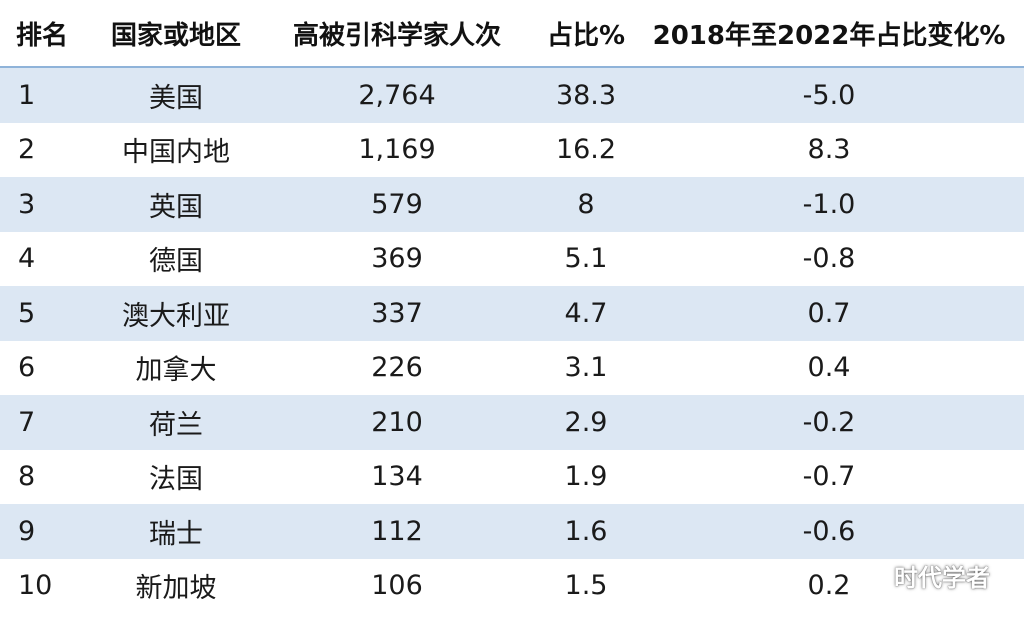 The width and height of the screenshot is (1024, 620). What do you see at coordinates (176, 589) in the screenshot?
I see `cell-country: 新加坡` at bounding box center [176, 589].